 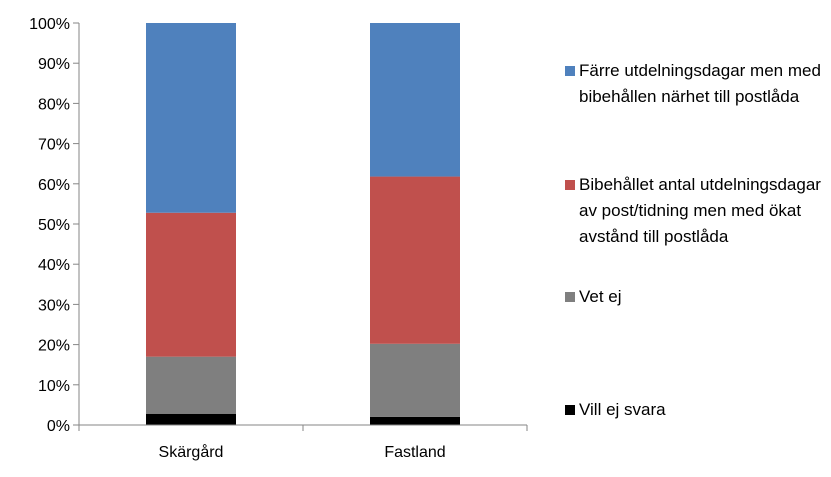 I want to click on x-category-label: Skärgård, so click(x=191, y=452).